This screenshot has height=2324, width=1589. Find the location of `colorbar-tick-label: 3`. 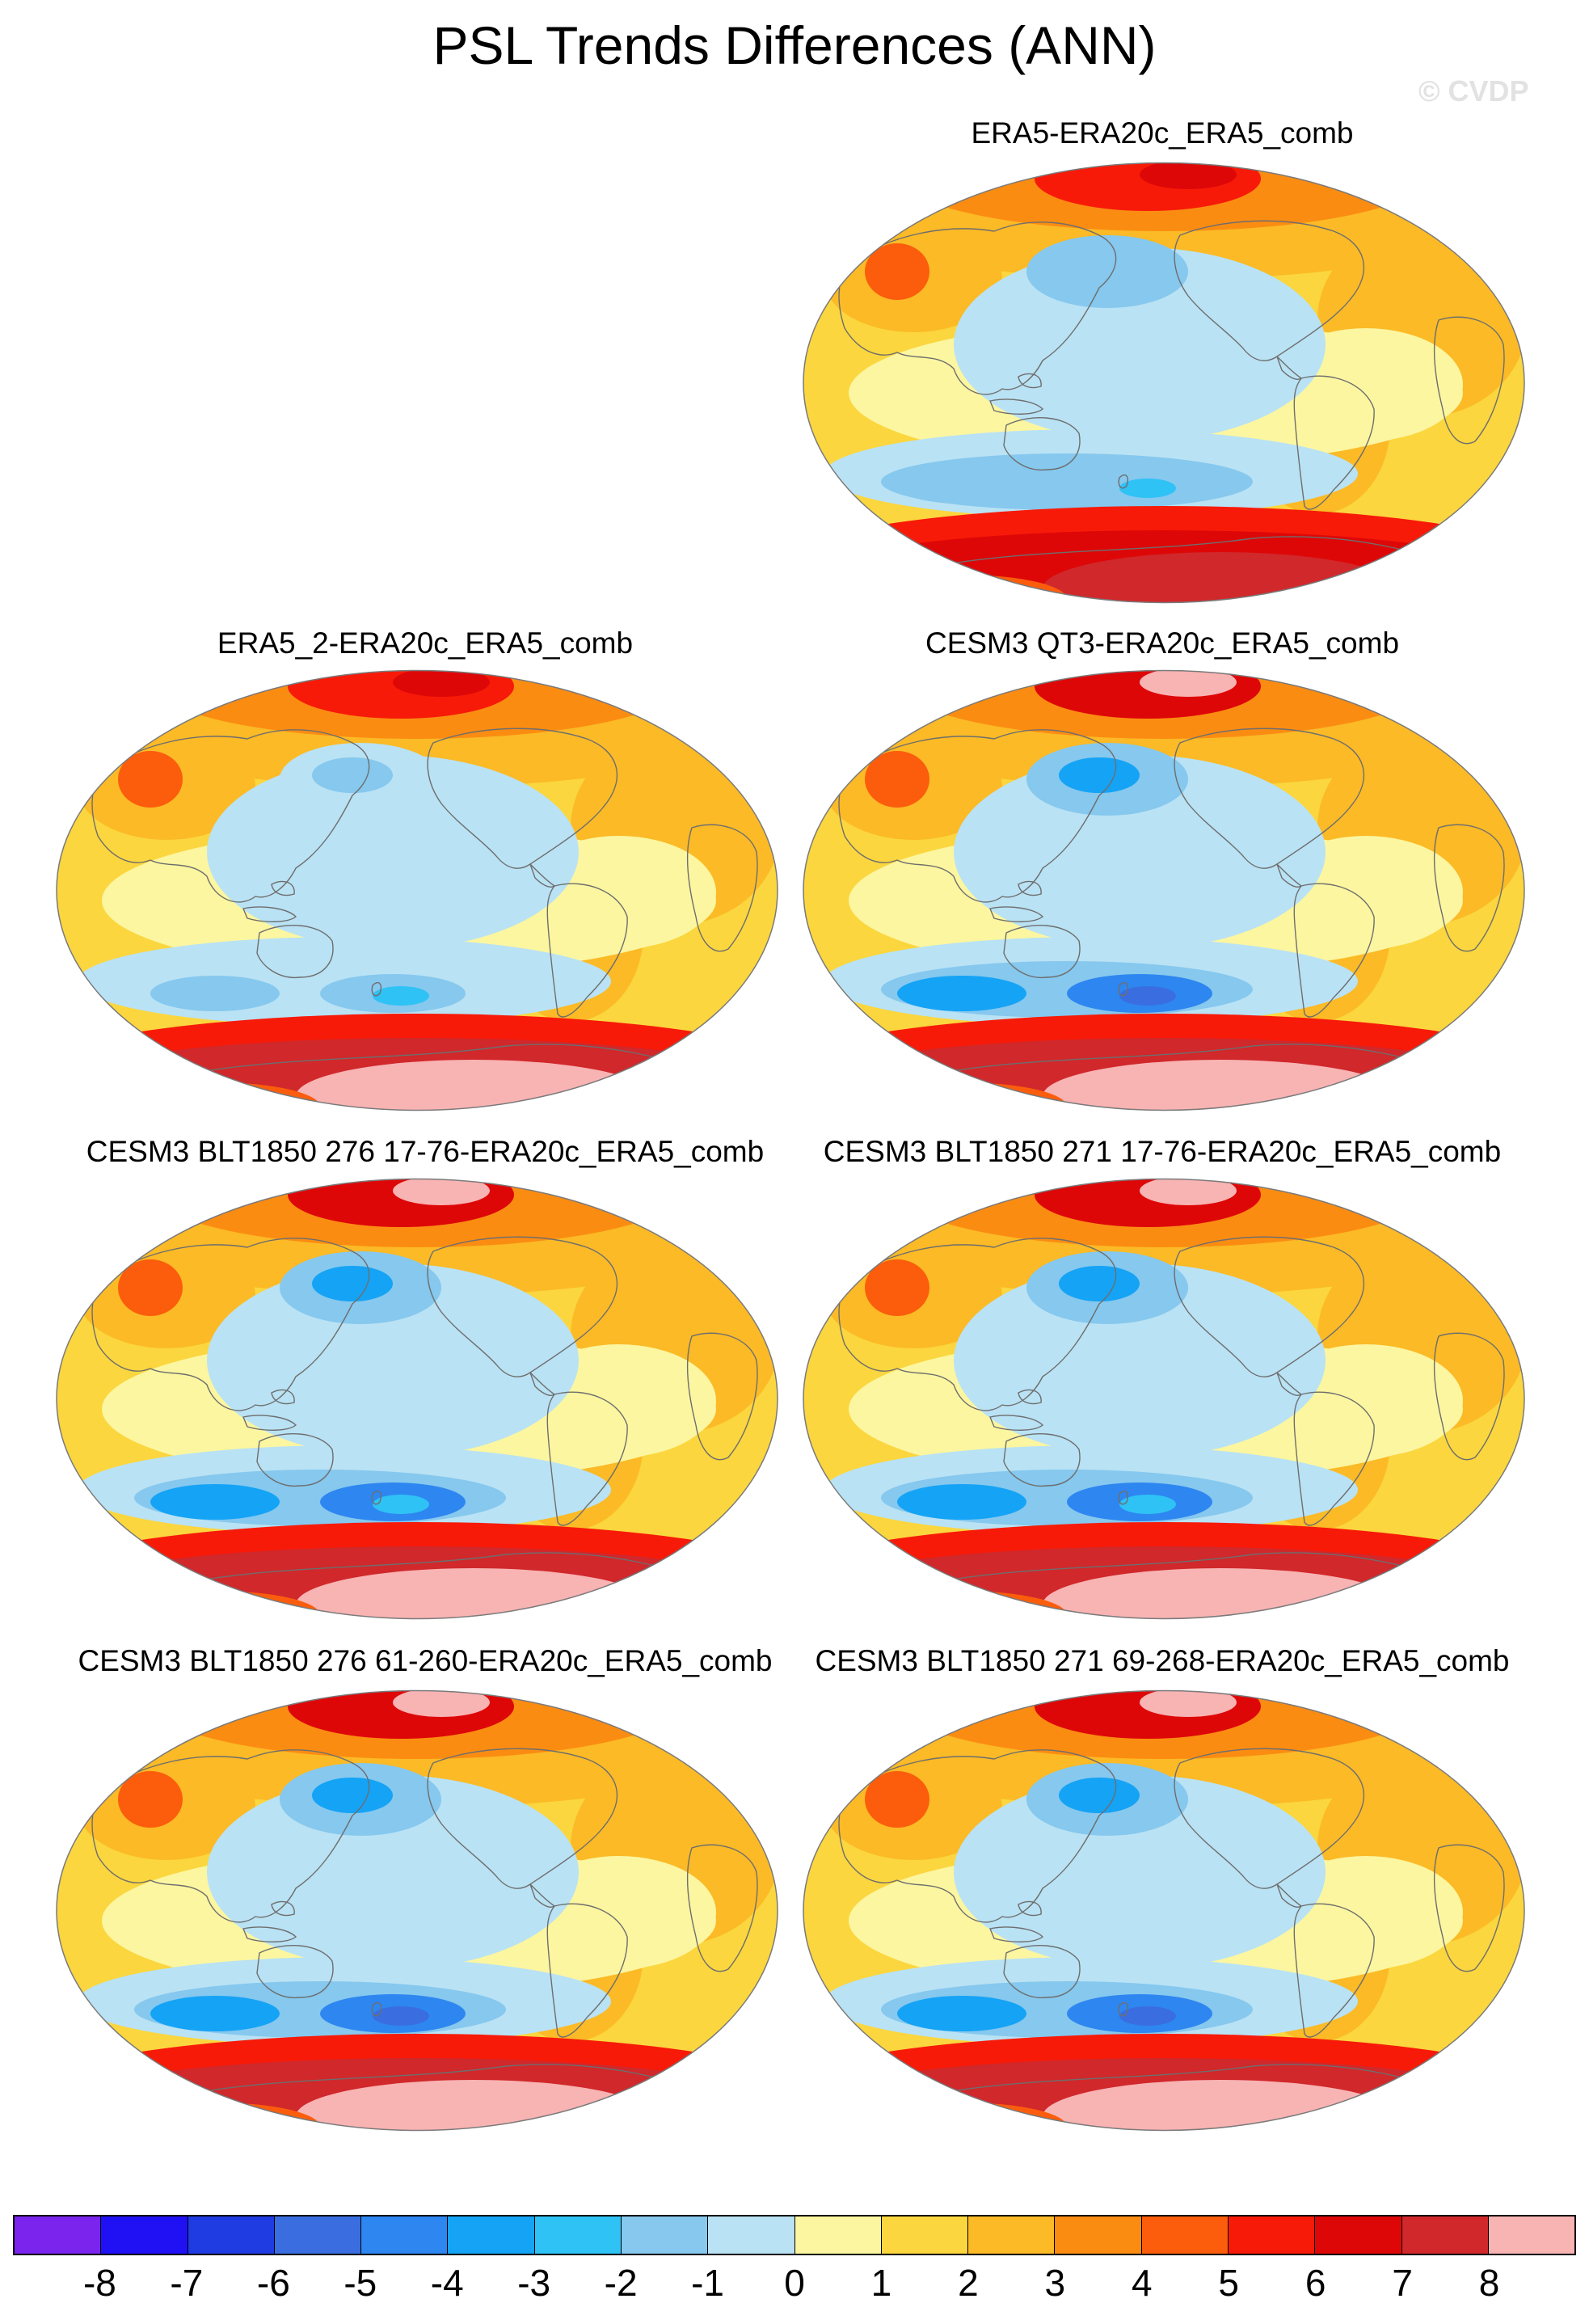

colorbar-tick-label: 3 is located at coordinates (1055, 2283).